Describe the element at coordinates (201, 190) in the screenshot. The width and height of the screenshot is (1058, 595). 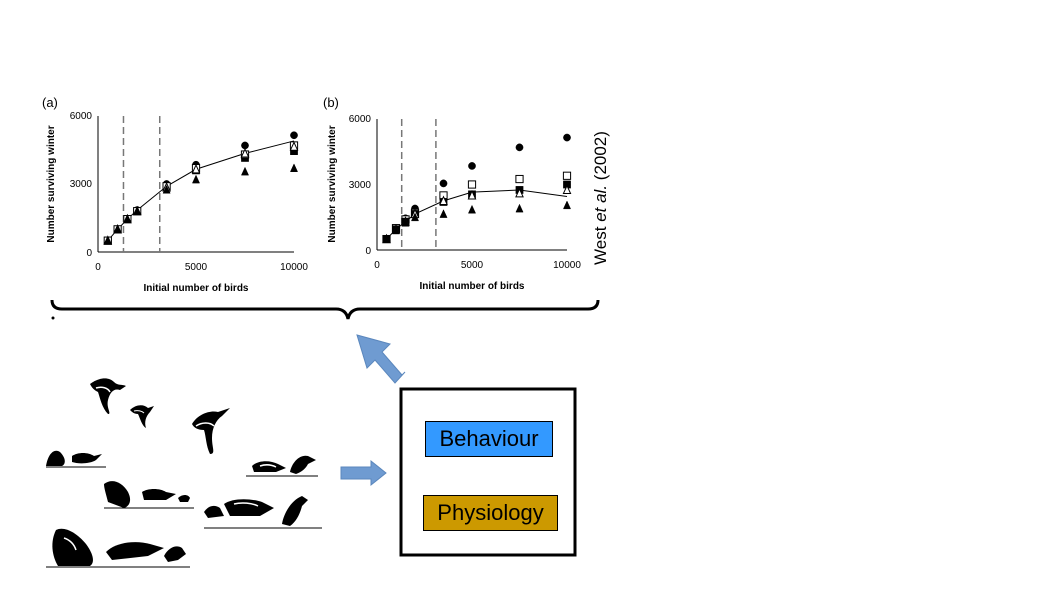
I see `fit-line-a` at that location.